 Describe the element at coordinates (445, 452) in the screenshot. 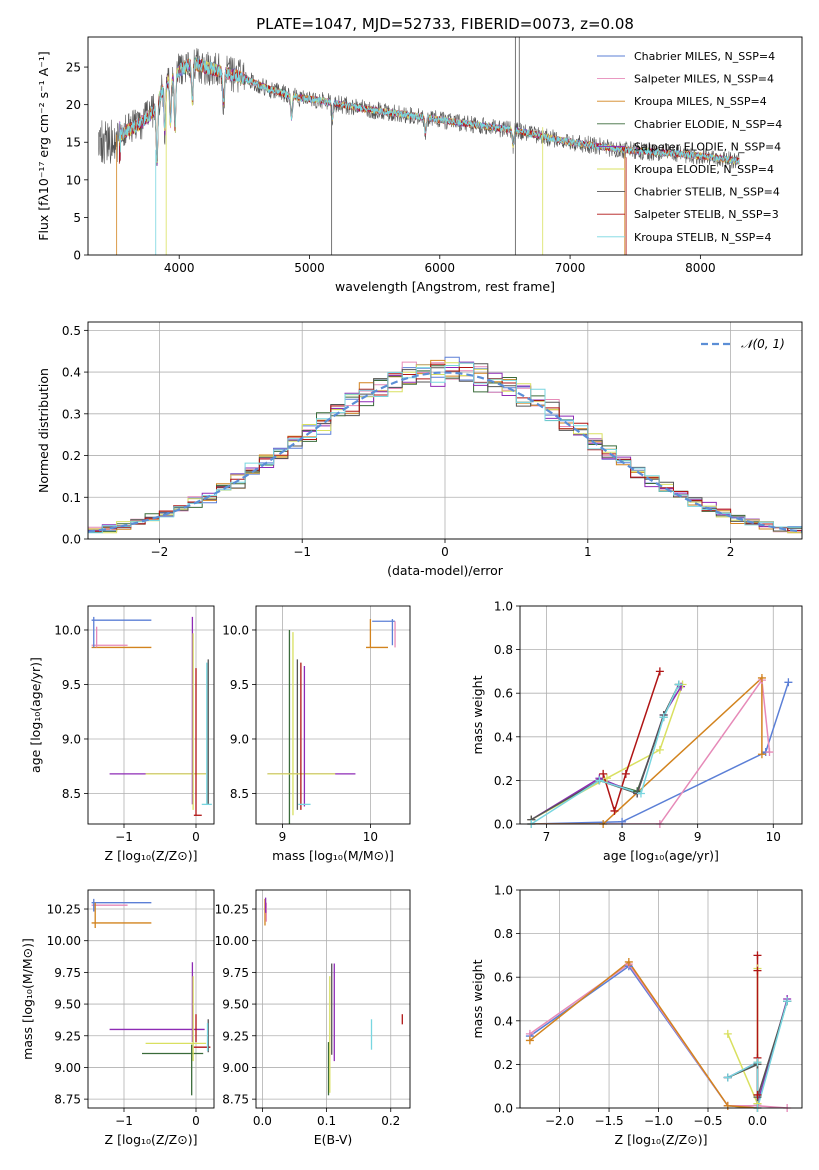

I see `normal-curve` at that location.